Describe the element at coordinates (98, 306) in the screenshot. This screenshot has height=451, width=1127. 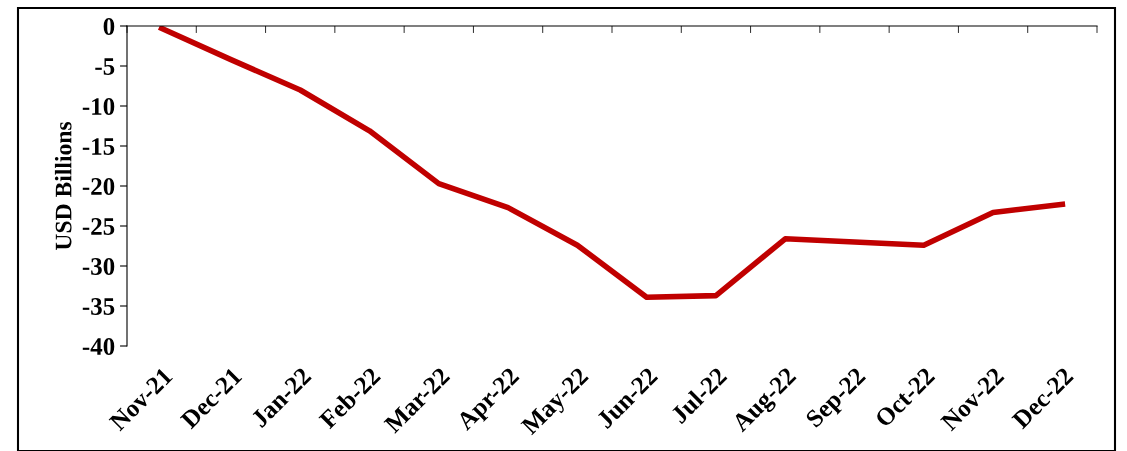
I see `y-tick-label: -35` at that location.